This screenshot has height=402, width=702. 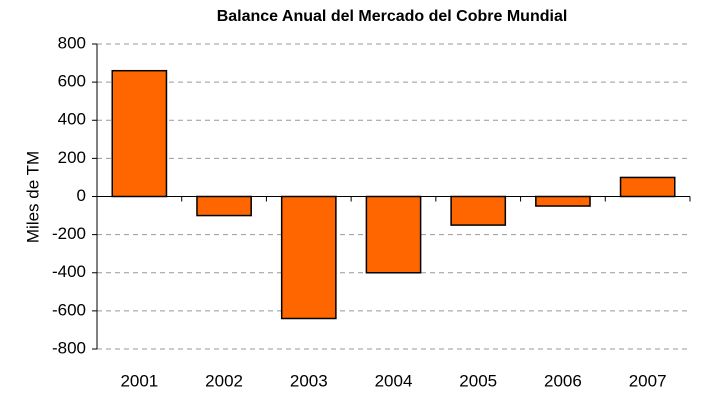 I want to click on y-axis-label: Miles de TM, so click(x=32, y=197).